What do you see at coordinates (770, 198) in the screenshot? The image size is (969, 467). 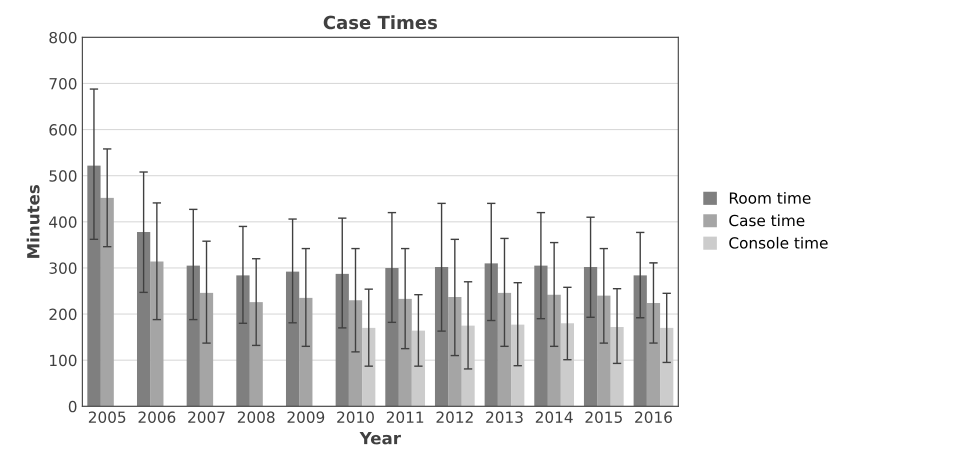 I see `legend-label: Room time` at bounding box center [770, 198].